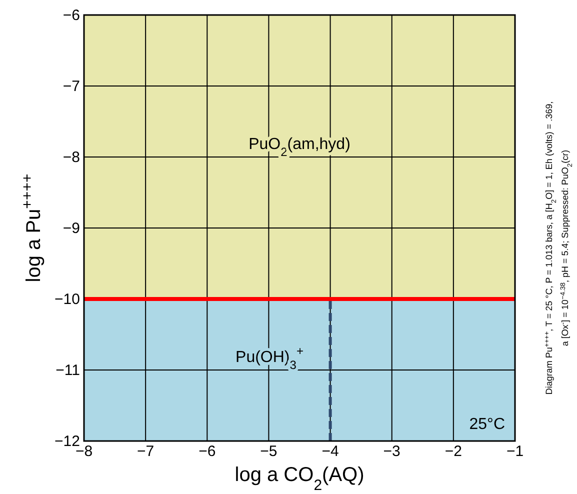 The height and width of the screenshot is (494, 577). I want to click on annotation: 25°C, so click(487, 424).